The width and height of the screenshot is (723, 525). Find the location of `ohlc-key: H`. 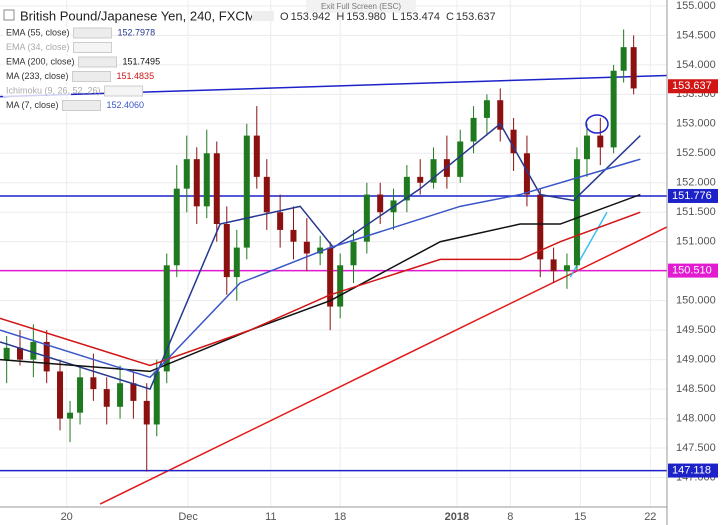

ohlc-key: H is located at coordinates (340, 17).